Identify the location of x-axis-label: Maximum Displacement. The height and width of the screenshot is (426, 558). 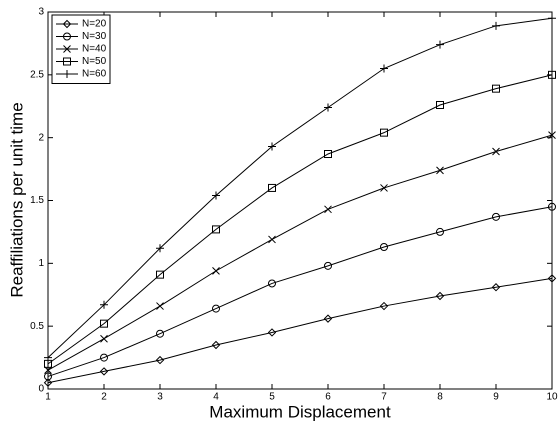
(300, 411).